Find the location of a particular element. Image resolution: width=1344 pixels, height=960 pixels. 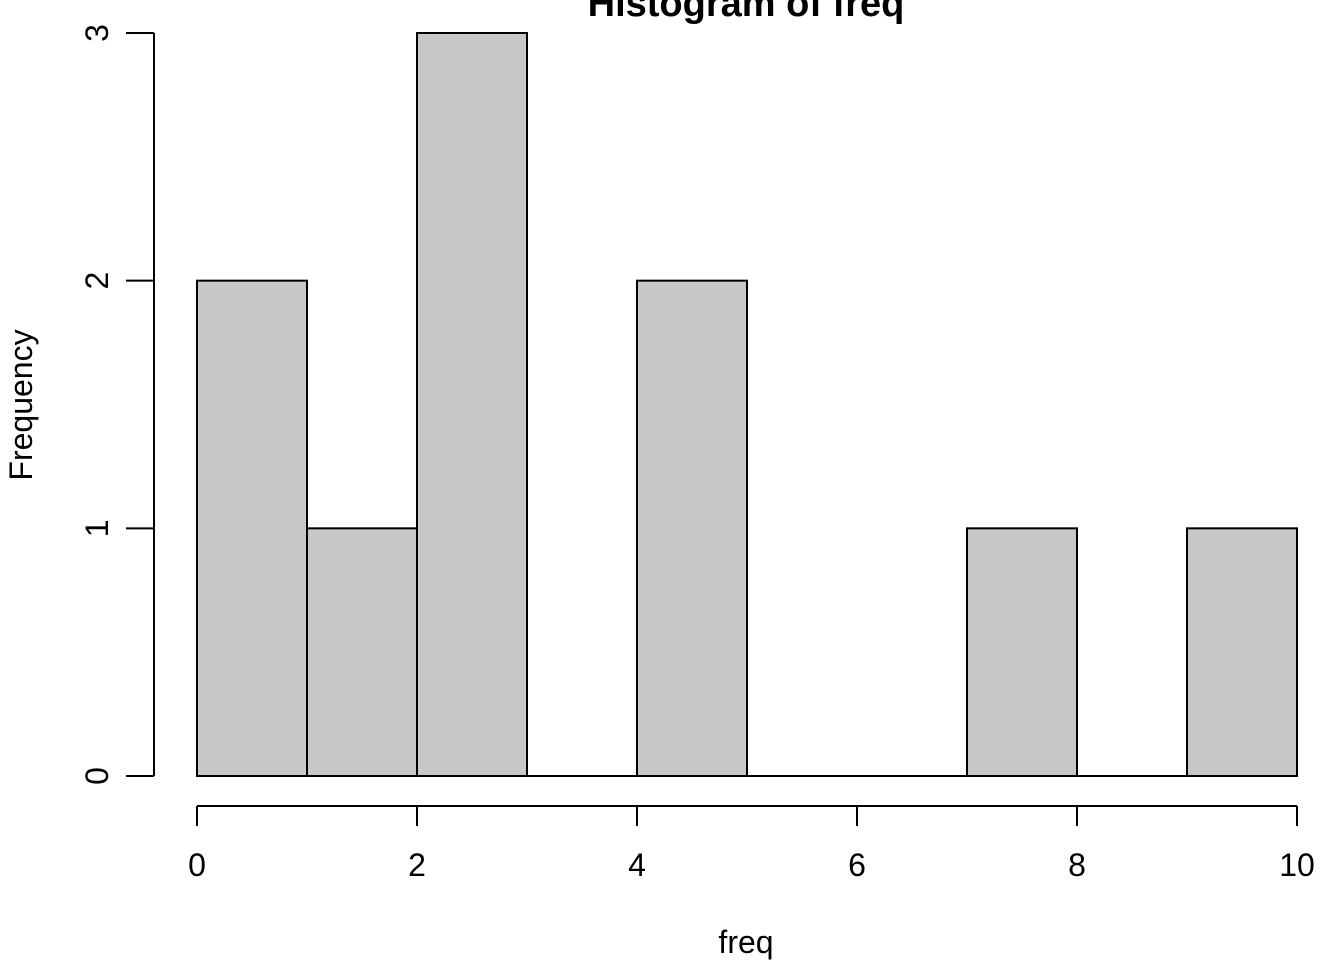

y-axis: 0 1 2 3 Frequency is located at coordinates (79, 404).